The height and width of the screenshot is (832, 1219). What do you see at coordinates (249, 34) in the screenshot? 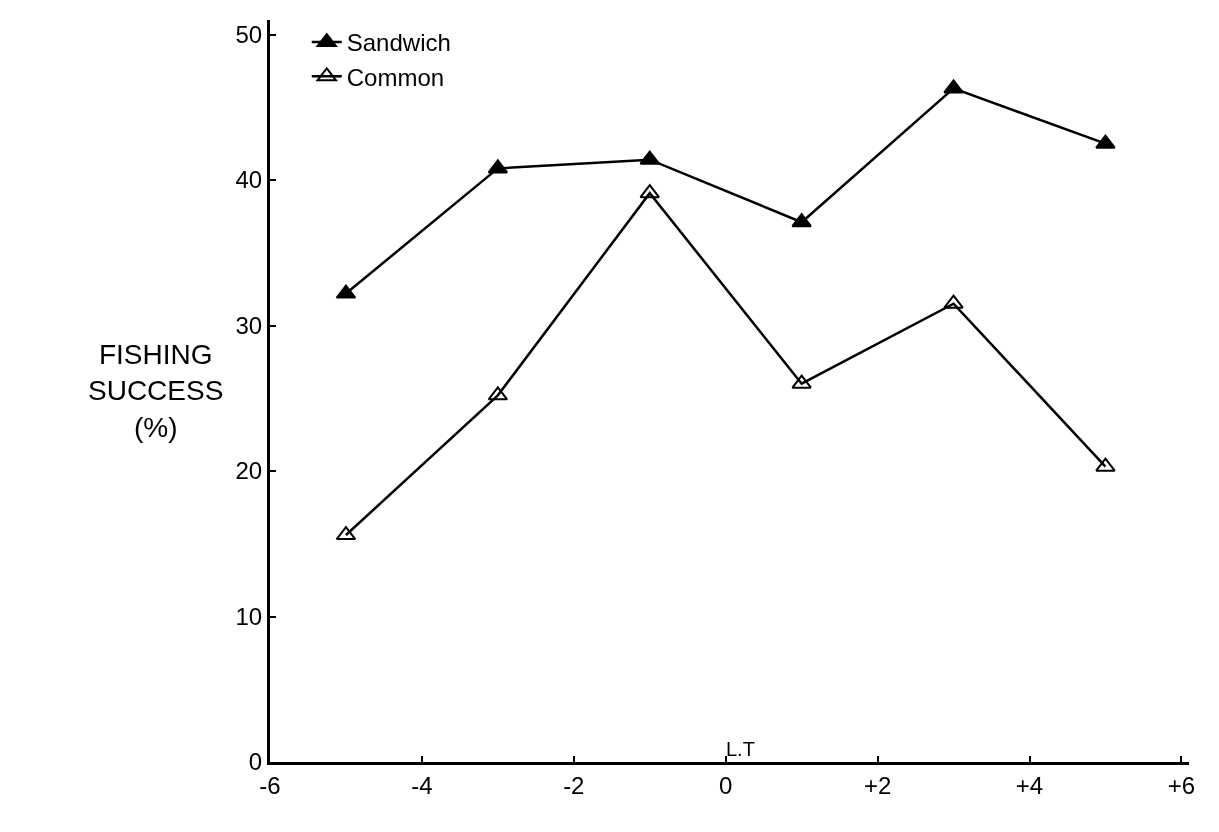
I see `y-tick-label: 50` at bounding box center [249, 34].